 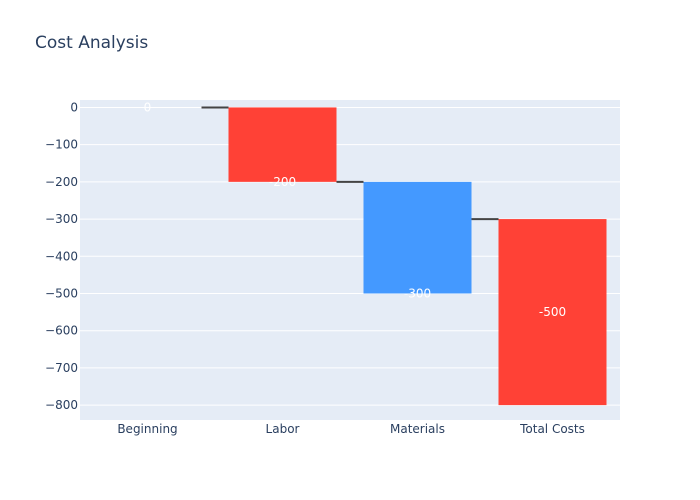 What do you see at coordinates (61, 293) in the screenshot?
I see `y-tick-label: −500` at bounding box center [61, 293].